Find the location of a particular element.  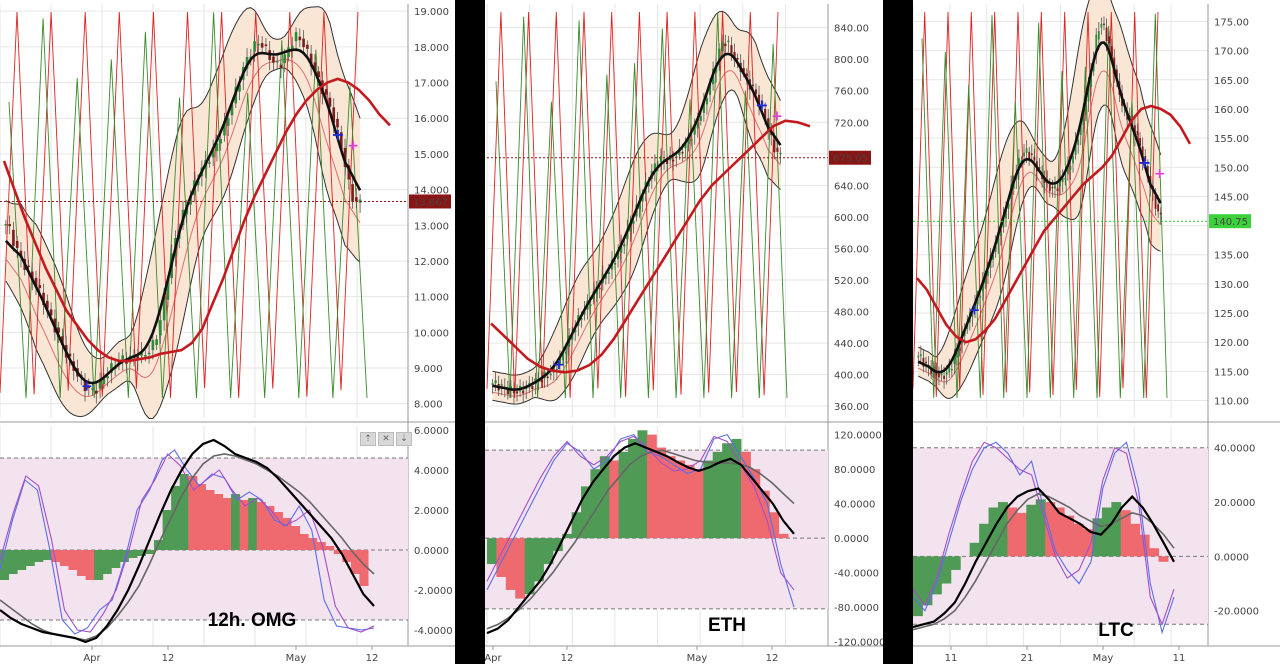

x-tick-label: Apr is located at coordinates (92, 658).